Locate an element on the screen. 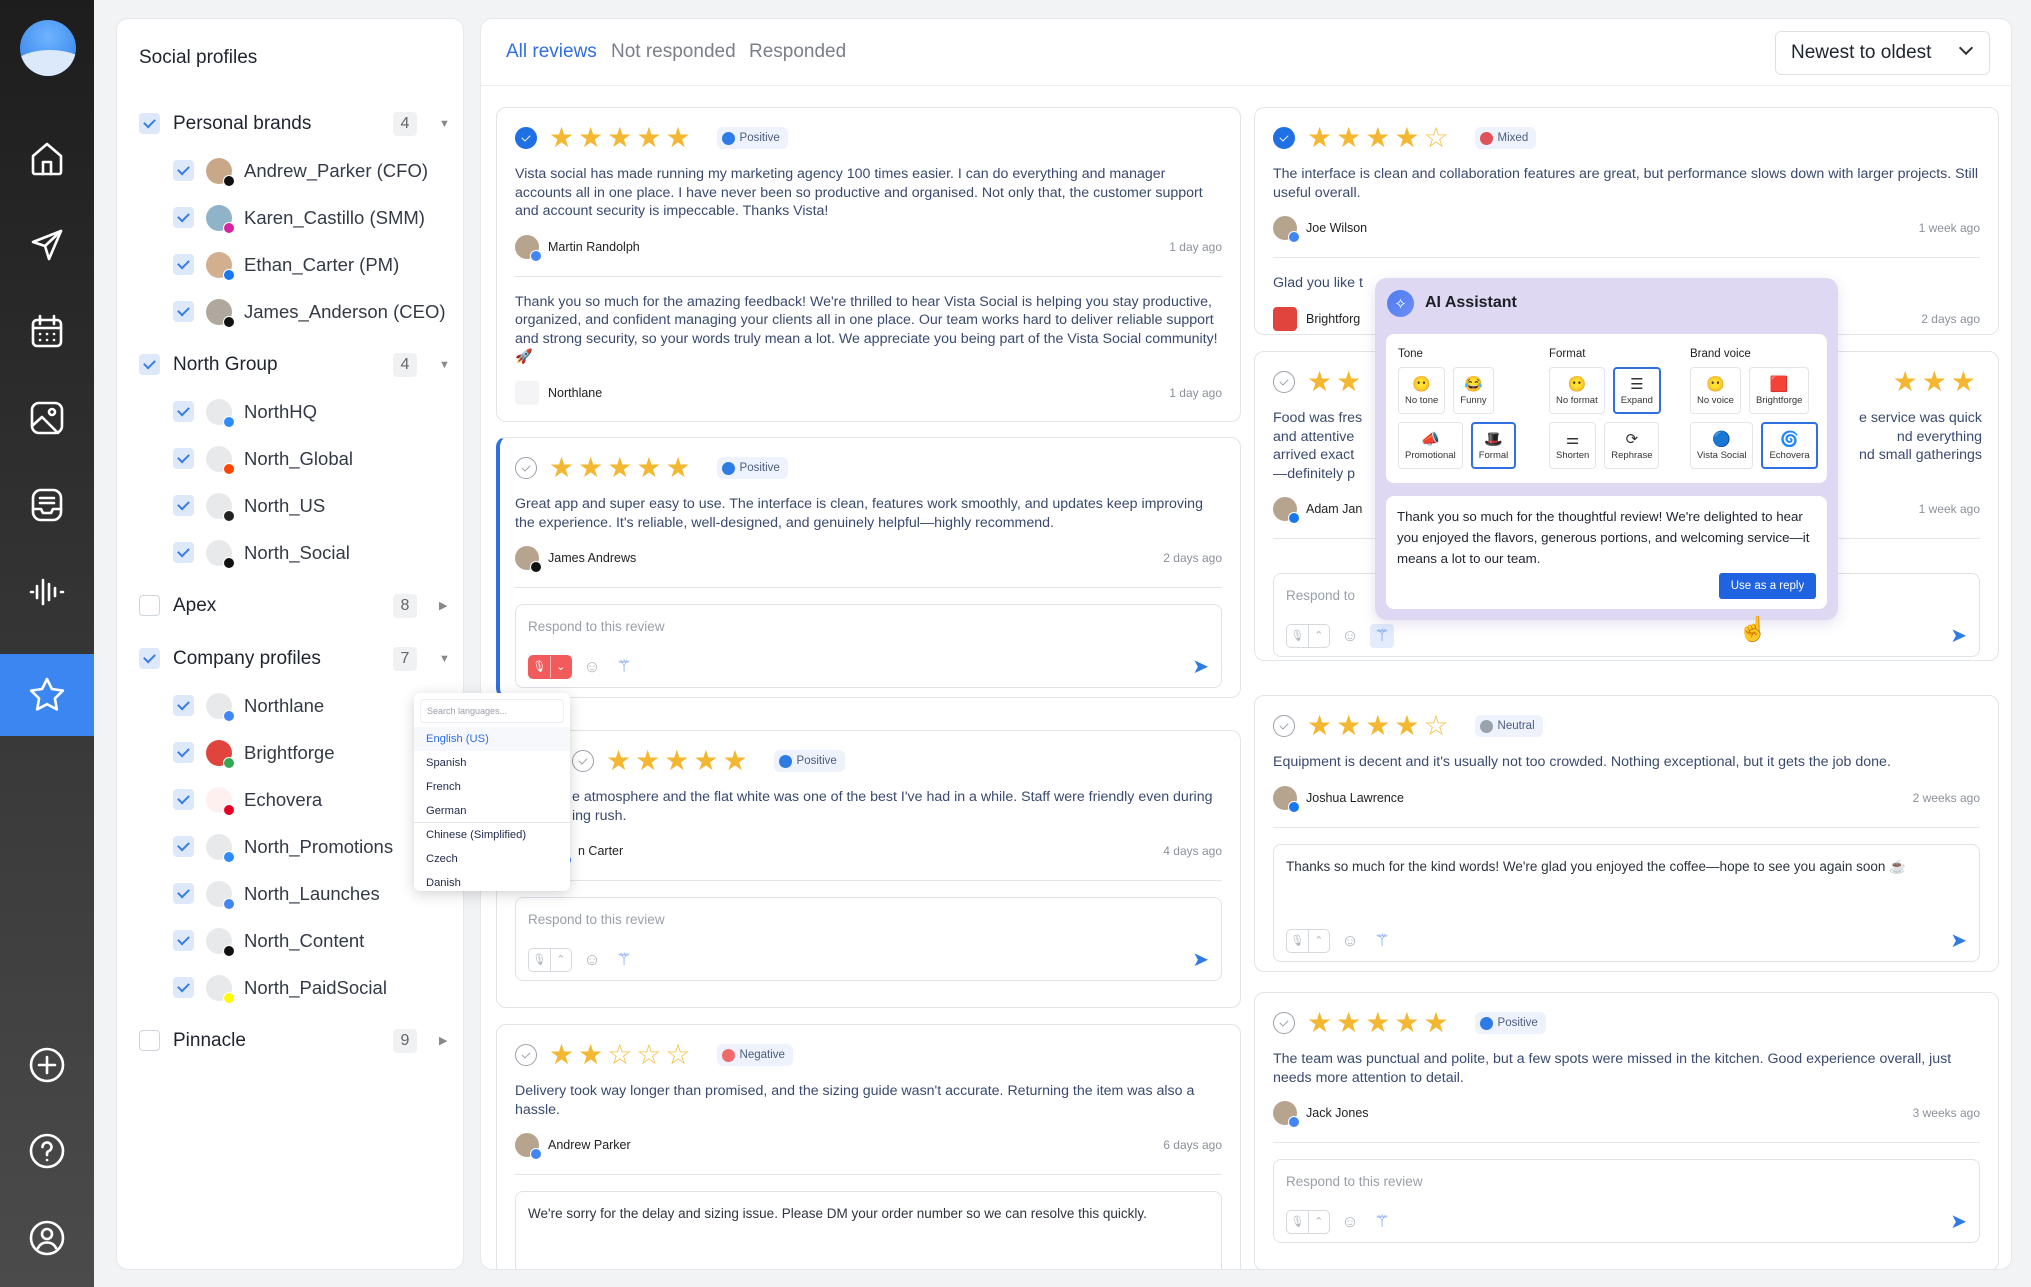 The width and height of the screenshot is (2031, 1287). use-as-reply-button: Use as a reply is located at coordinates (1767, 586).